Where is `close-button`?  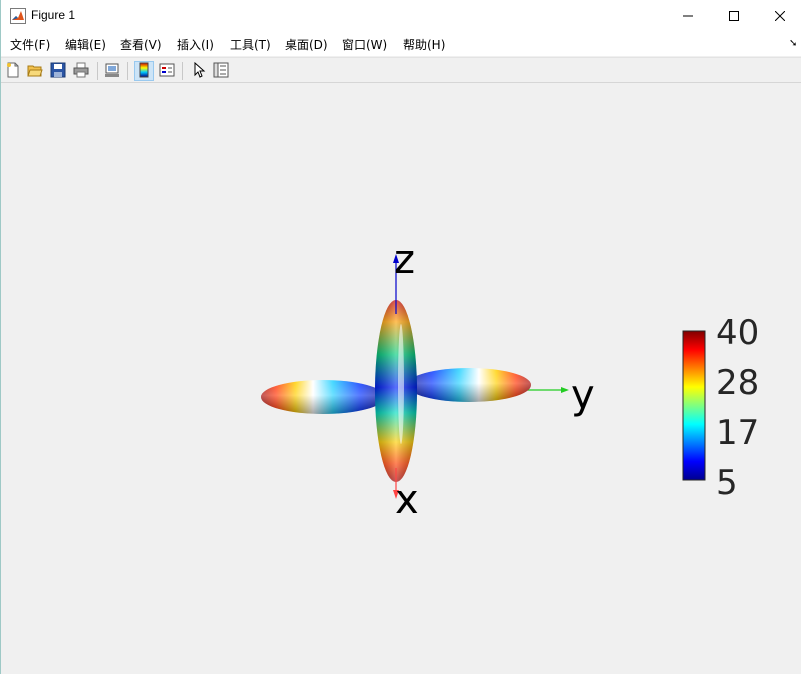
close-button is located at coordinates (779, 16).